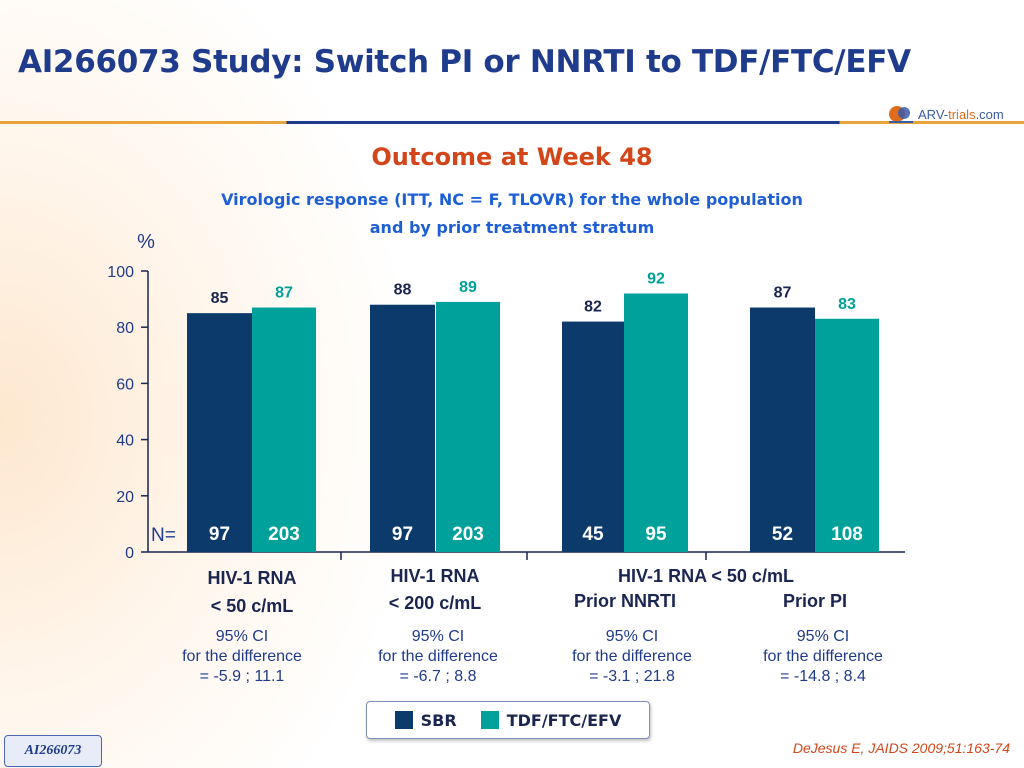  Describe the element at coordinates (120, 272) in the screenshot. I see `y-tick-label: 100` at that location.